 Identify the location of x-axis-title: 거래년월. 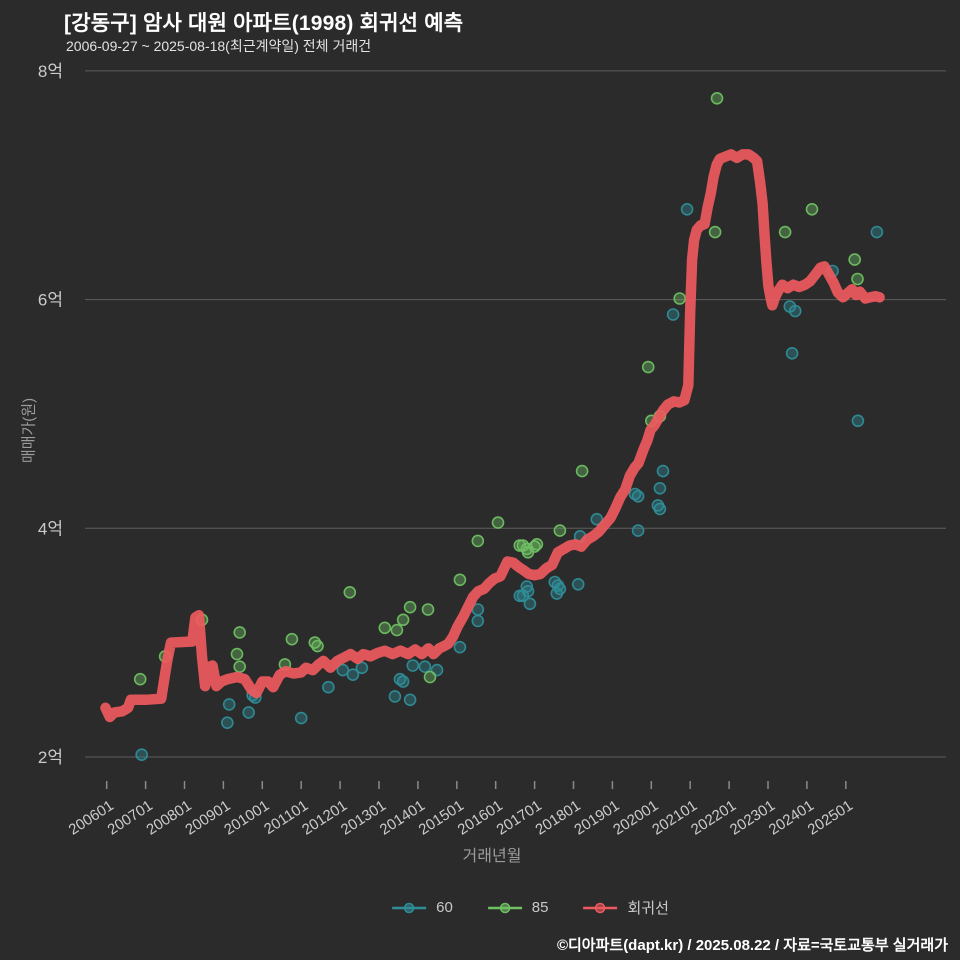
(492, 856).